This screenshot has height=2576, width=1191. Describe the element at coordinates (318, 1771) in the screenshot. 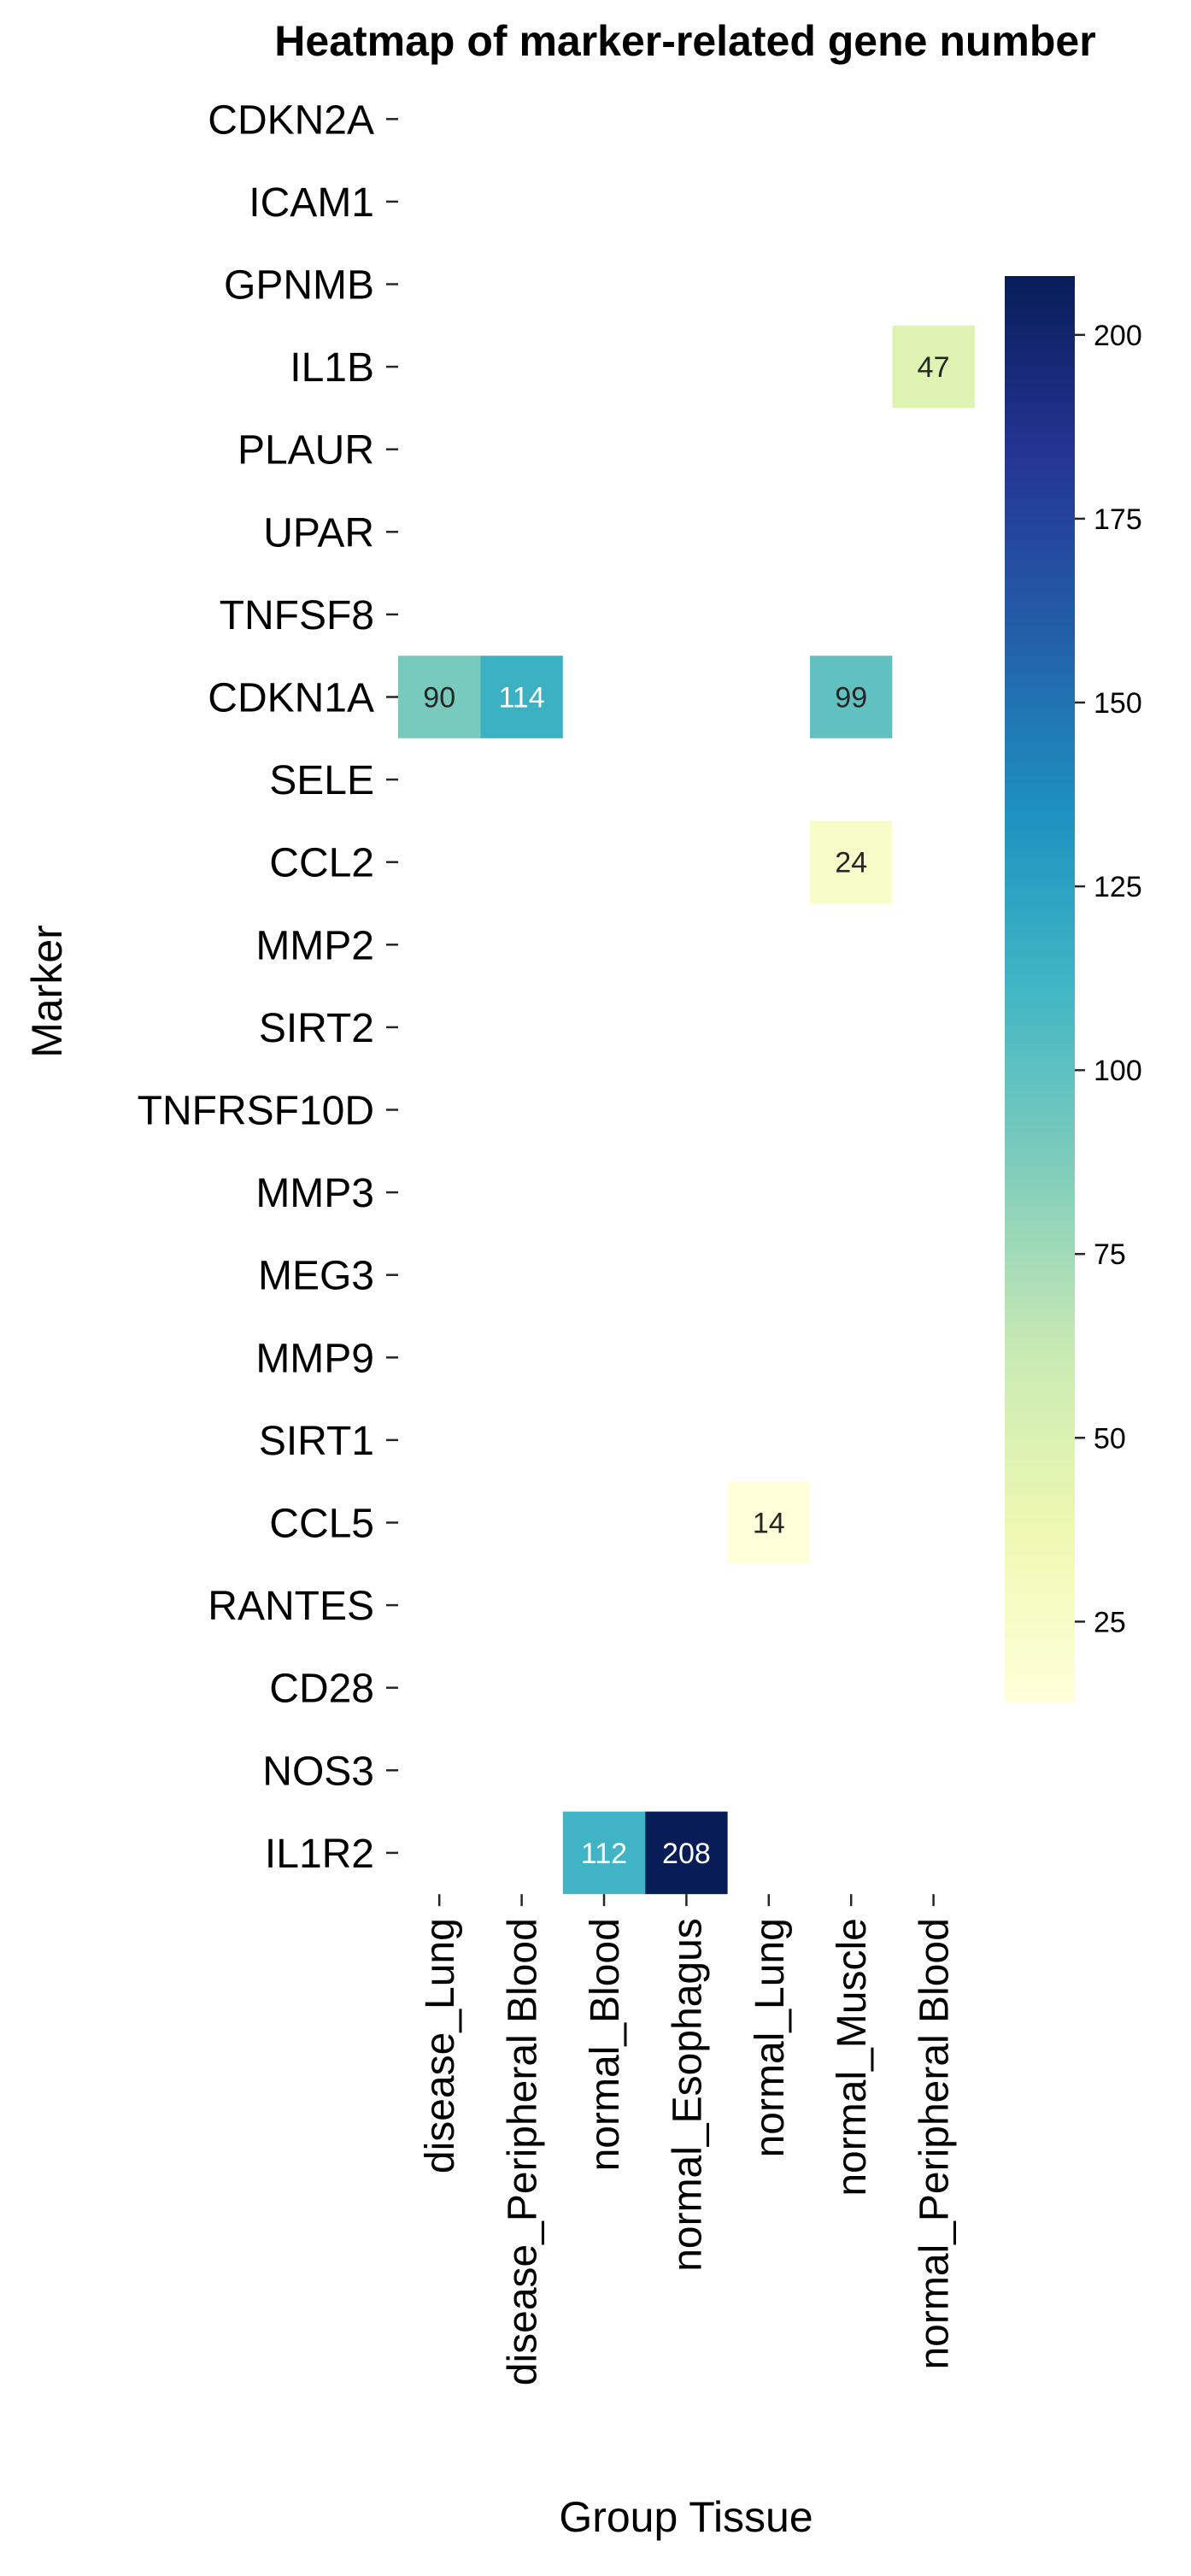

I see `y-tick-label-nos3: NOS3` at that location.